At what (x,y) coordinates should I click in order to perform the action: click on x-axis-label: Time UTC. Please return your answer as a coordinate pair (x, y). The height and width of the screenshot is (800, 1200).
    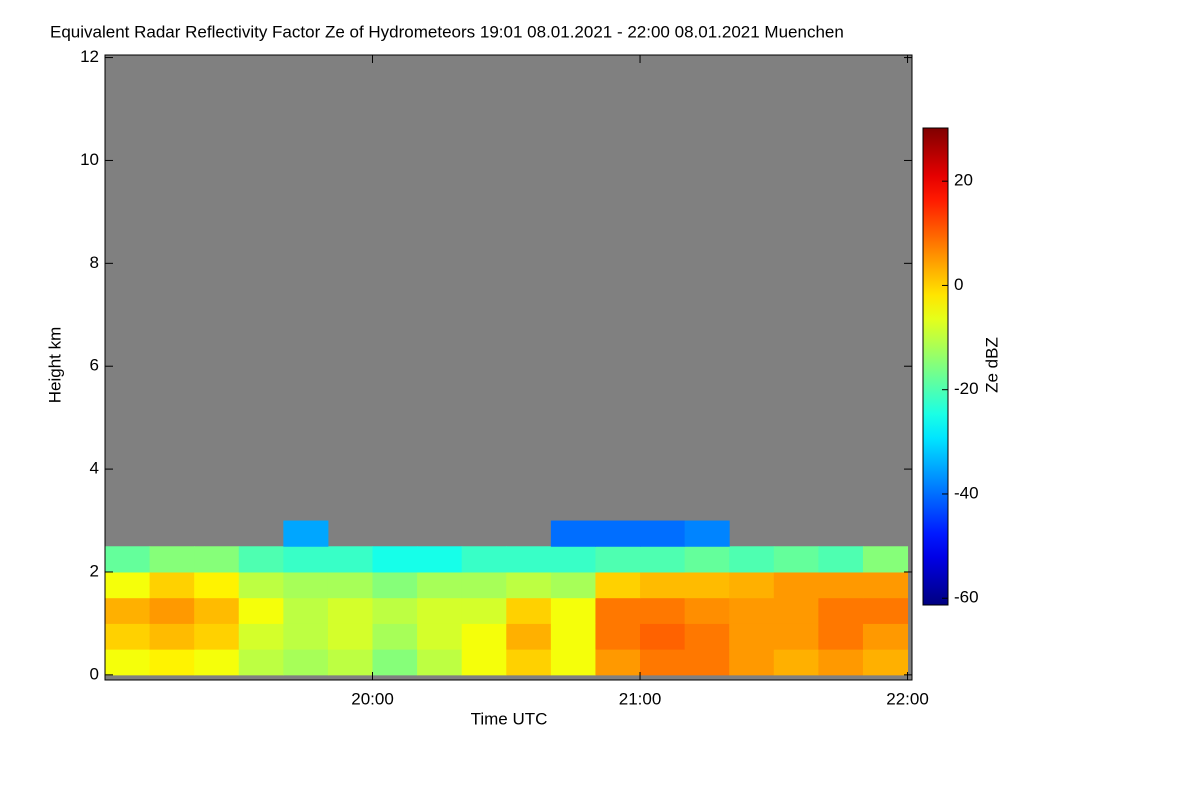
    Looking at the image, I should click on (509, 718).